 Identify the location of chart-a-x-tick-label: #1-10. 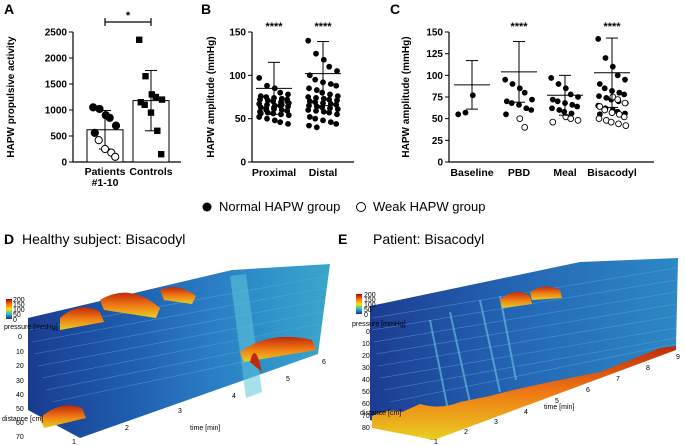
(105, 183).